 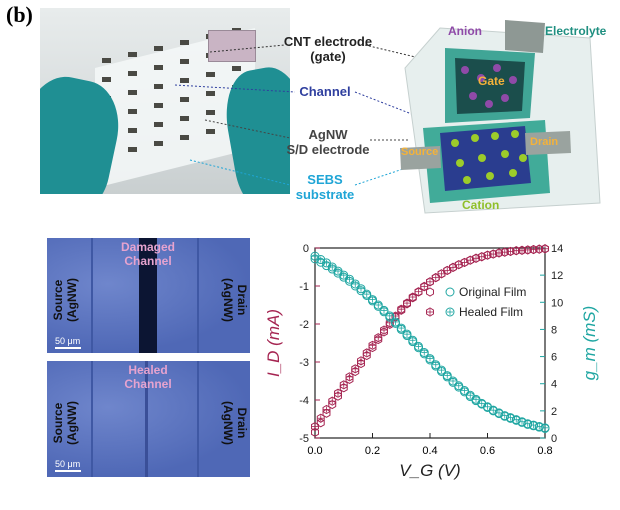 What do you see at coordinates (487, 451) in the screenshot?
I see `x-tick-label: 0.6` at bounding box center [487, 451].